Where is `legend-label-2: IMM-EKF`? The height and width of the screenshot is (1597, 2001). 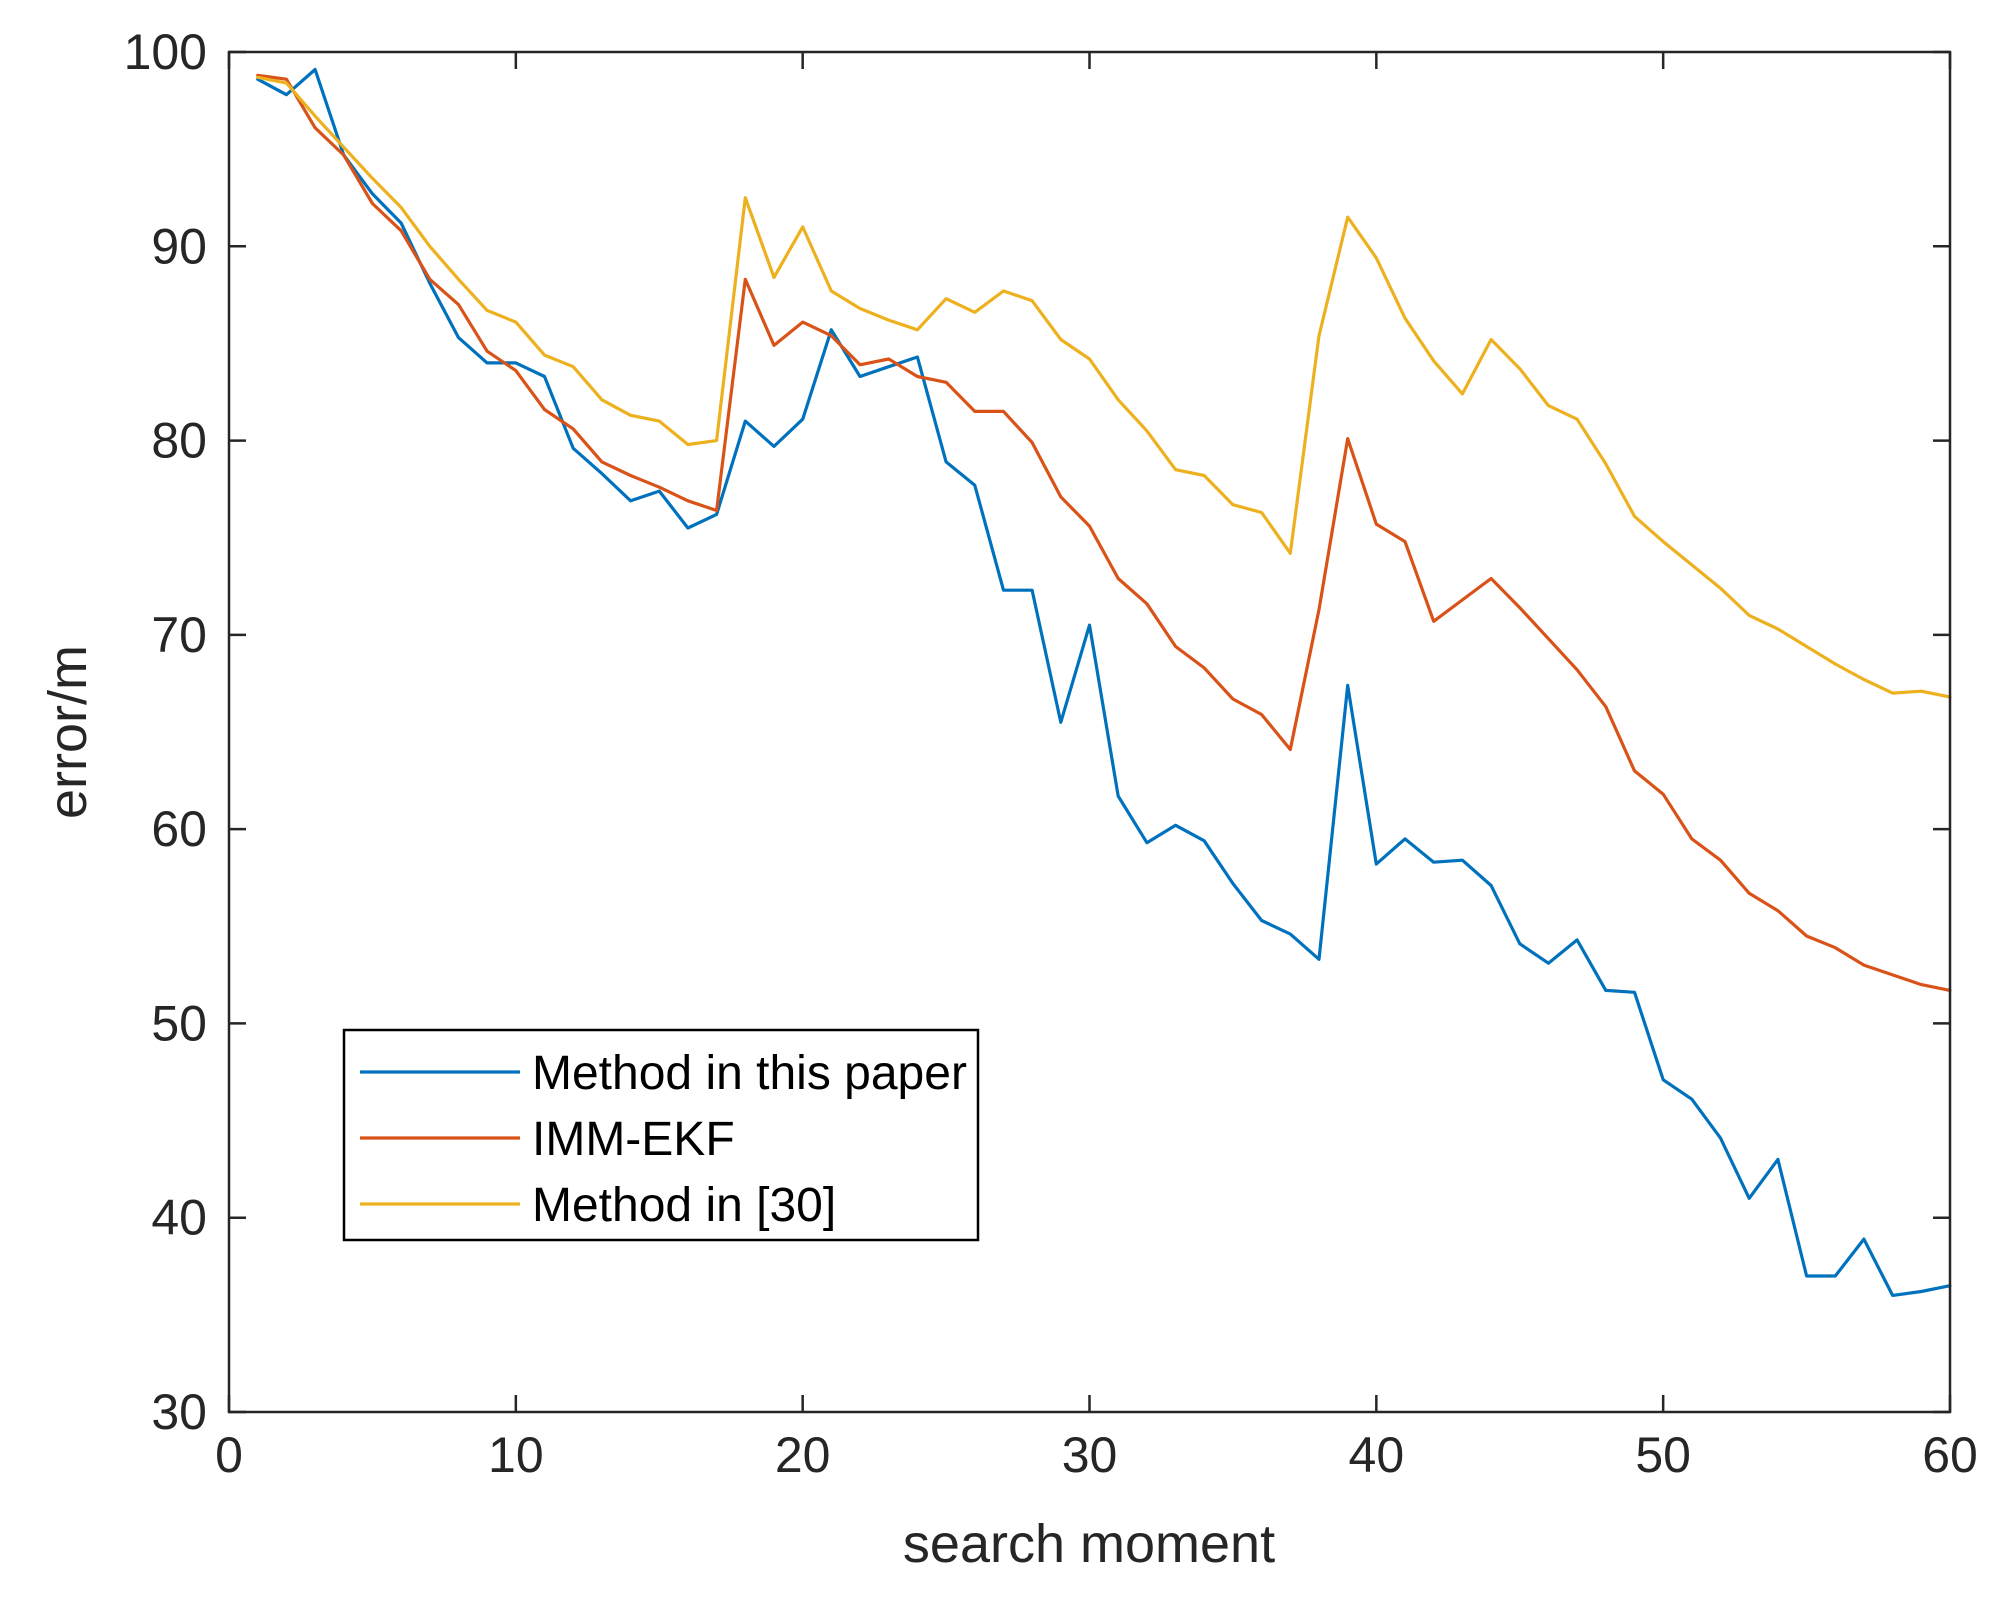 legend-label-2: IMM-EKF is located at coordinates (633, 1139).